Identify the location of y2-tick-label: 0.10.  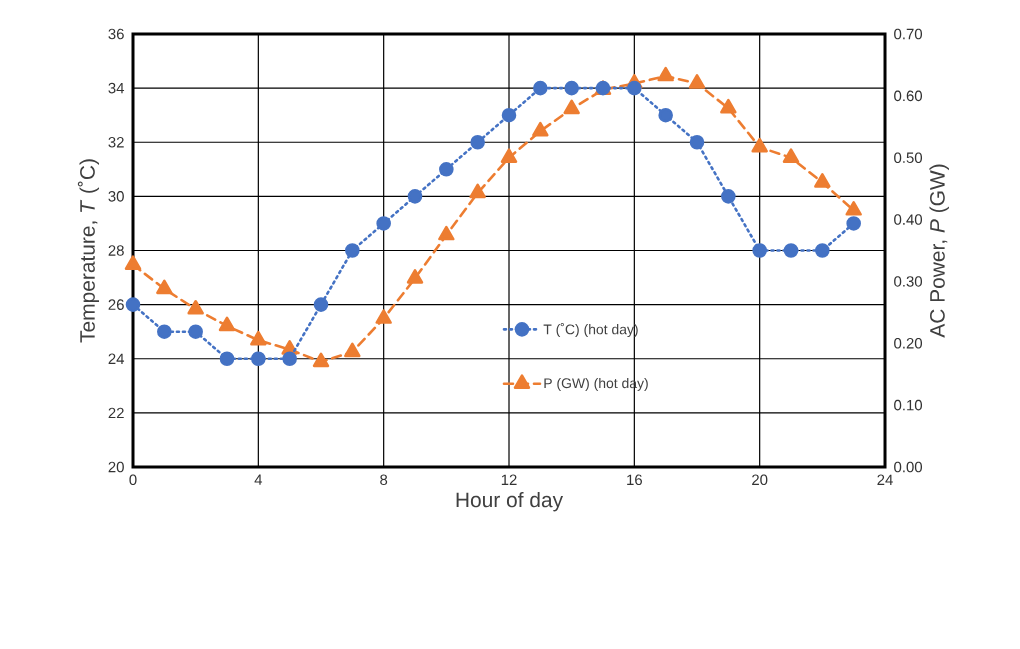
(908, 405).